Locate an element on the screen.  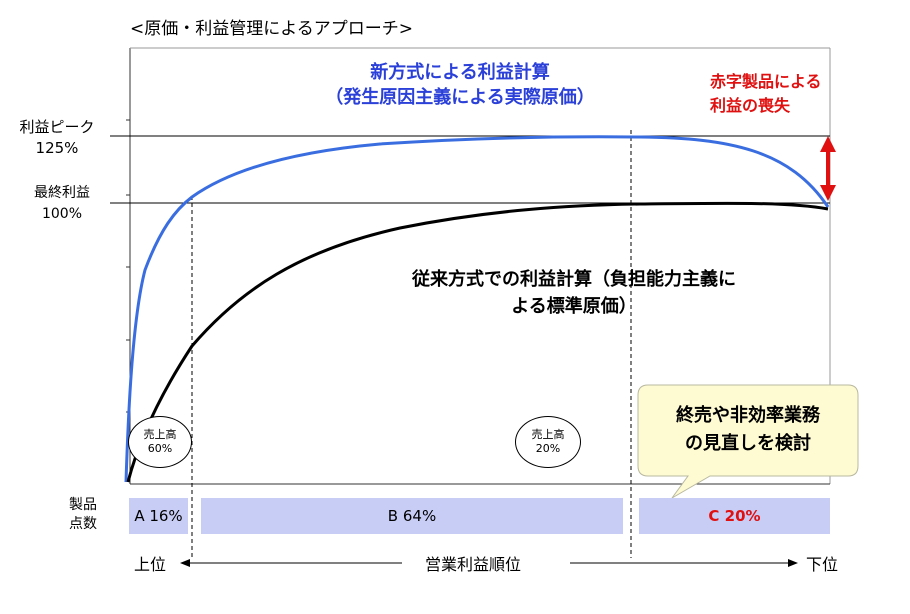
circle-b-value: 20% is located at coordinates (548, 448).